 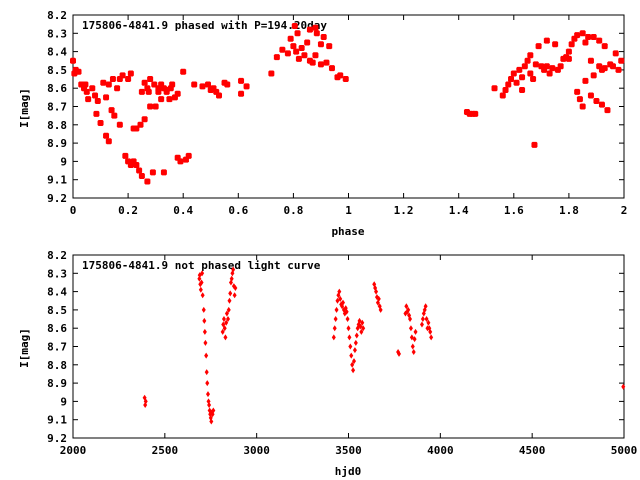 I want to click on x-tick-label: 1.6, so click(x=514, y=210).